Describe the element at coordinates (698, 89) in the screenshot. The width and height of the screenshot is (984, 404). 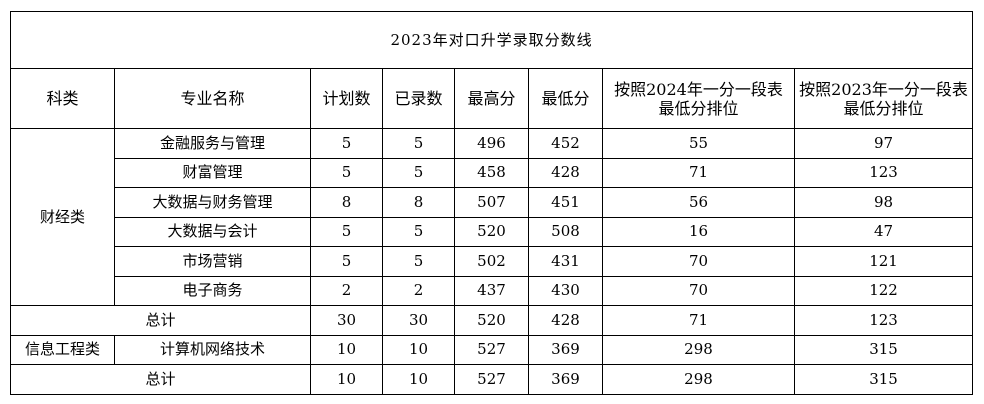
I see `header-rank-2024-line1: 按照2024年一分一段表` at that location.